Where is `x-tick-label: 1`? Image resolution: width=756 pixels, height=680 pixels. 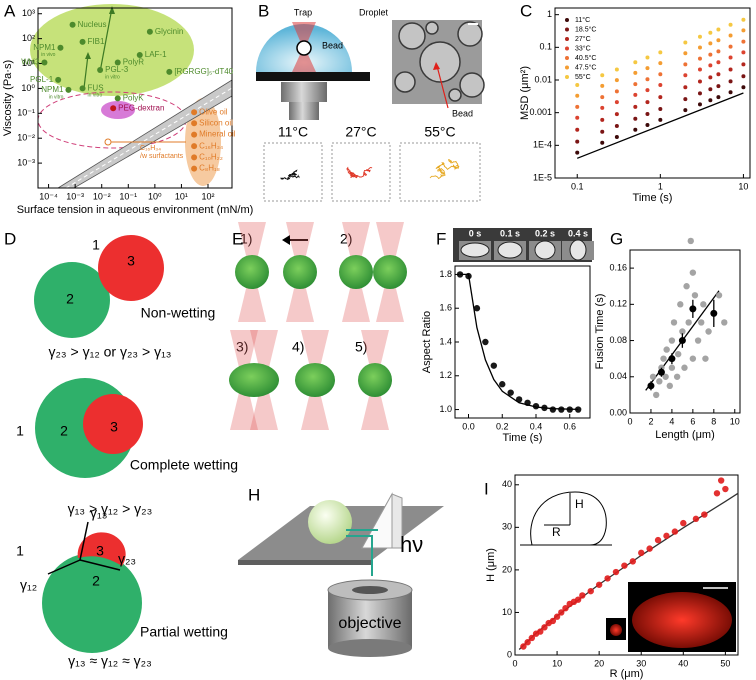 x-tick-label: 1 is located at coordinates (660, 186).